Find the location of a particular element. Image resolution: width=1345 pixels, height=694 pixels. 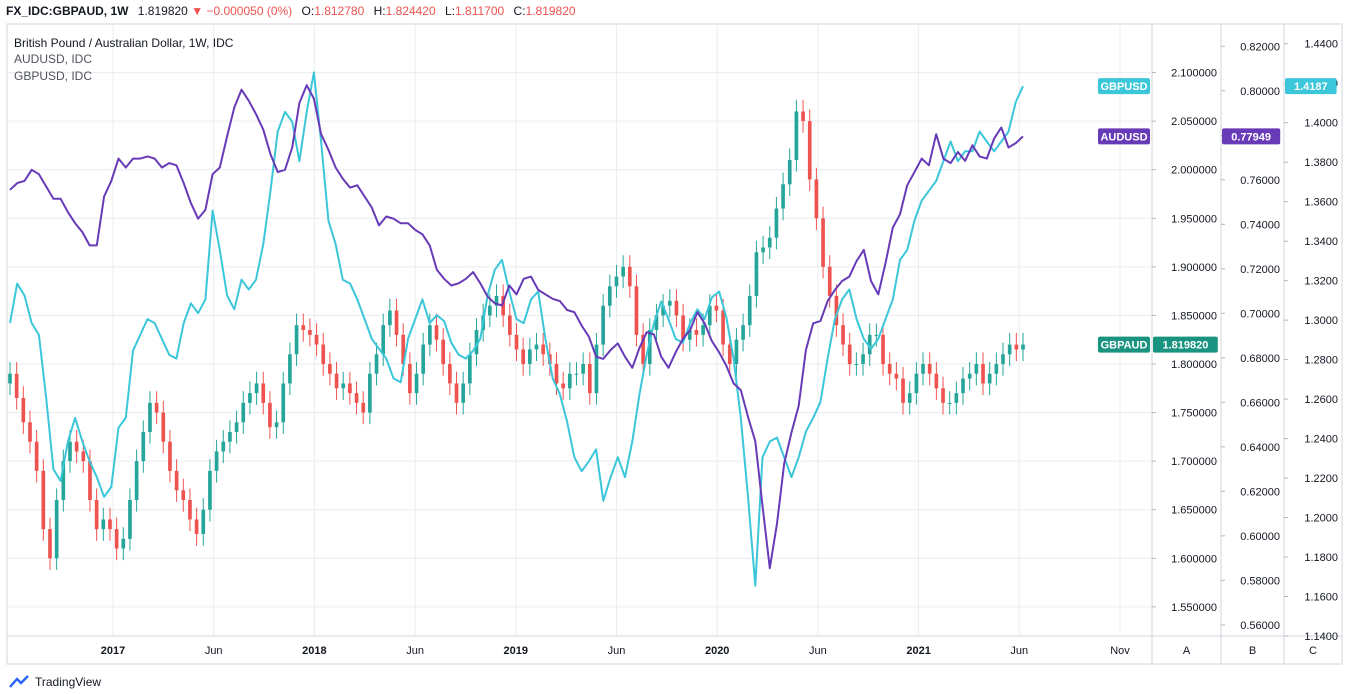

gbpaud-name-tag is located at coordinates (1124, 344).